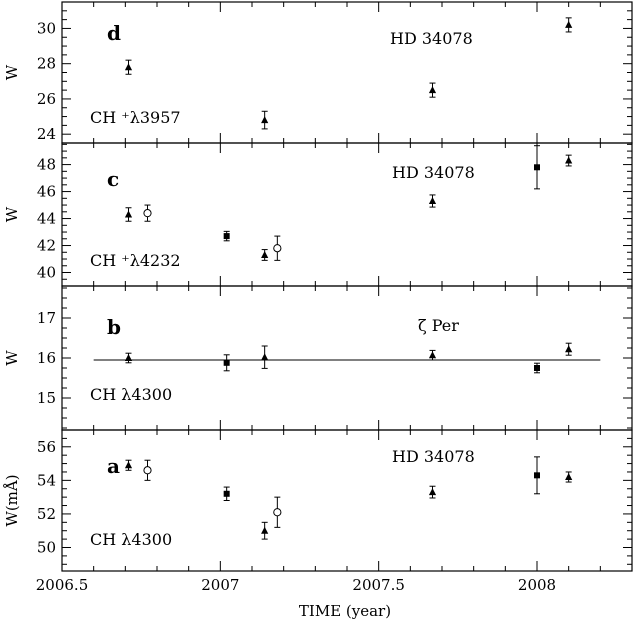 Image resolution: width=634 pixels, height=622 pixels. Describe the element at coordinates (537, 585) in the screenshot. I see `x-tick-label: 2008` at that location.